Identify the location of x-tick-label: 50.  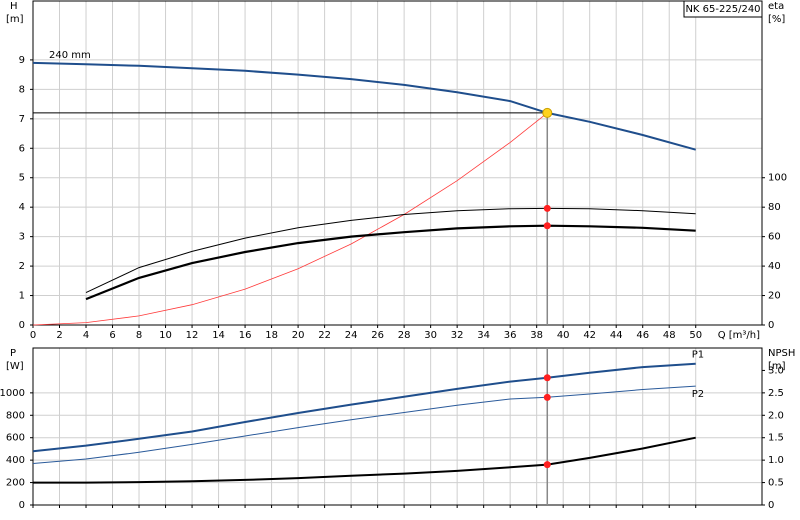
(695, 335).